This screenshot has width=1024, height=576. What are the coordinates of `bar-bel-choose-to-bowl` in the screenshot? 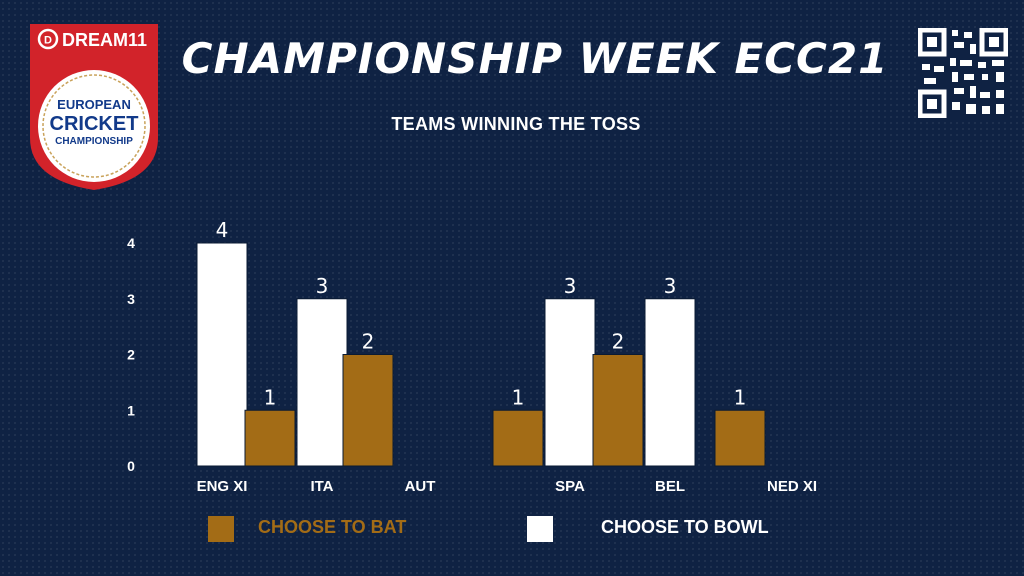 It's located at (670, 382).